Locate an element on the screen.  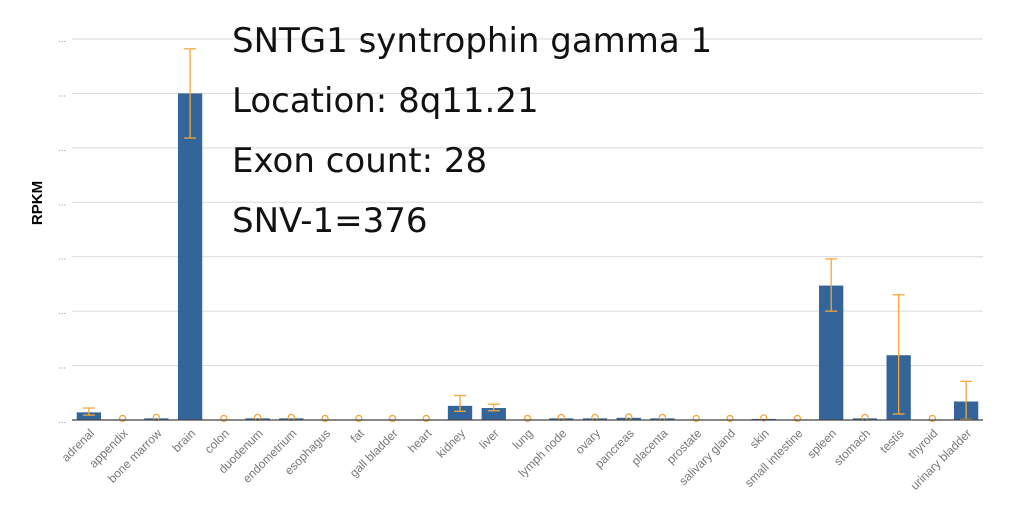
x-tick-label: kidney is located at coordinates (451, 443).